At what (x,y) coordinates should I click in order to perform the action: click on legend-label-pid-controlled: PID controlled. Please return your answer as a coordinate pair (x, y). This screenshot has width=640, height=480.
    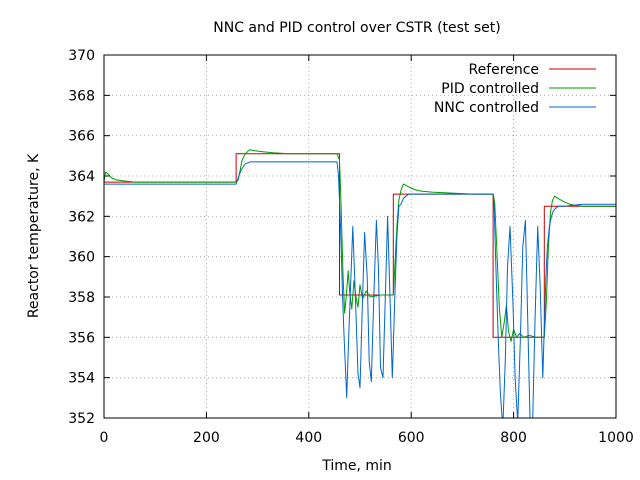
    Looking at the image, I should click on (490, 89).